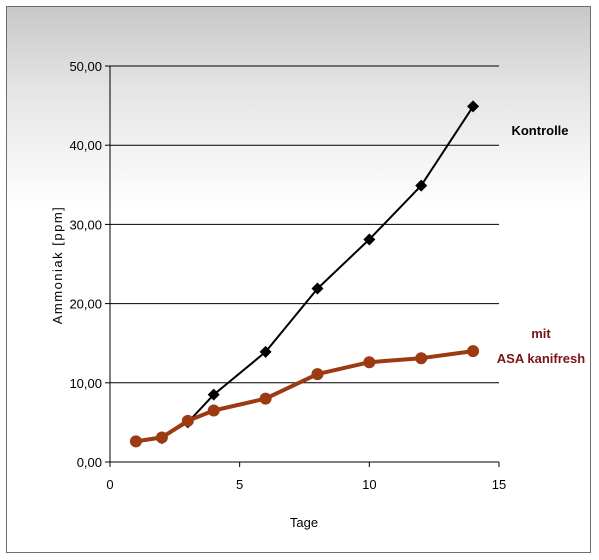 This screenshot has height=560, width=599. I want to click on y-tick-label: 50,00, so click(85, 66).